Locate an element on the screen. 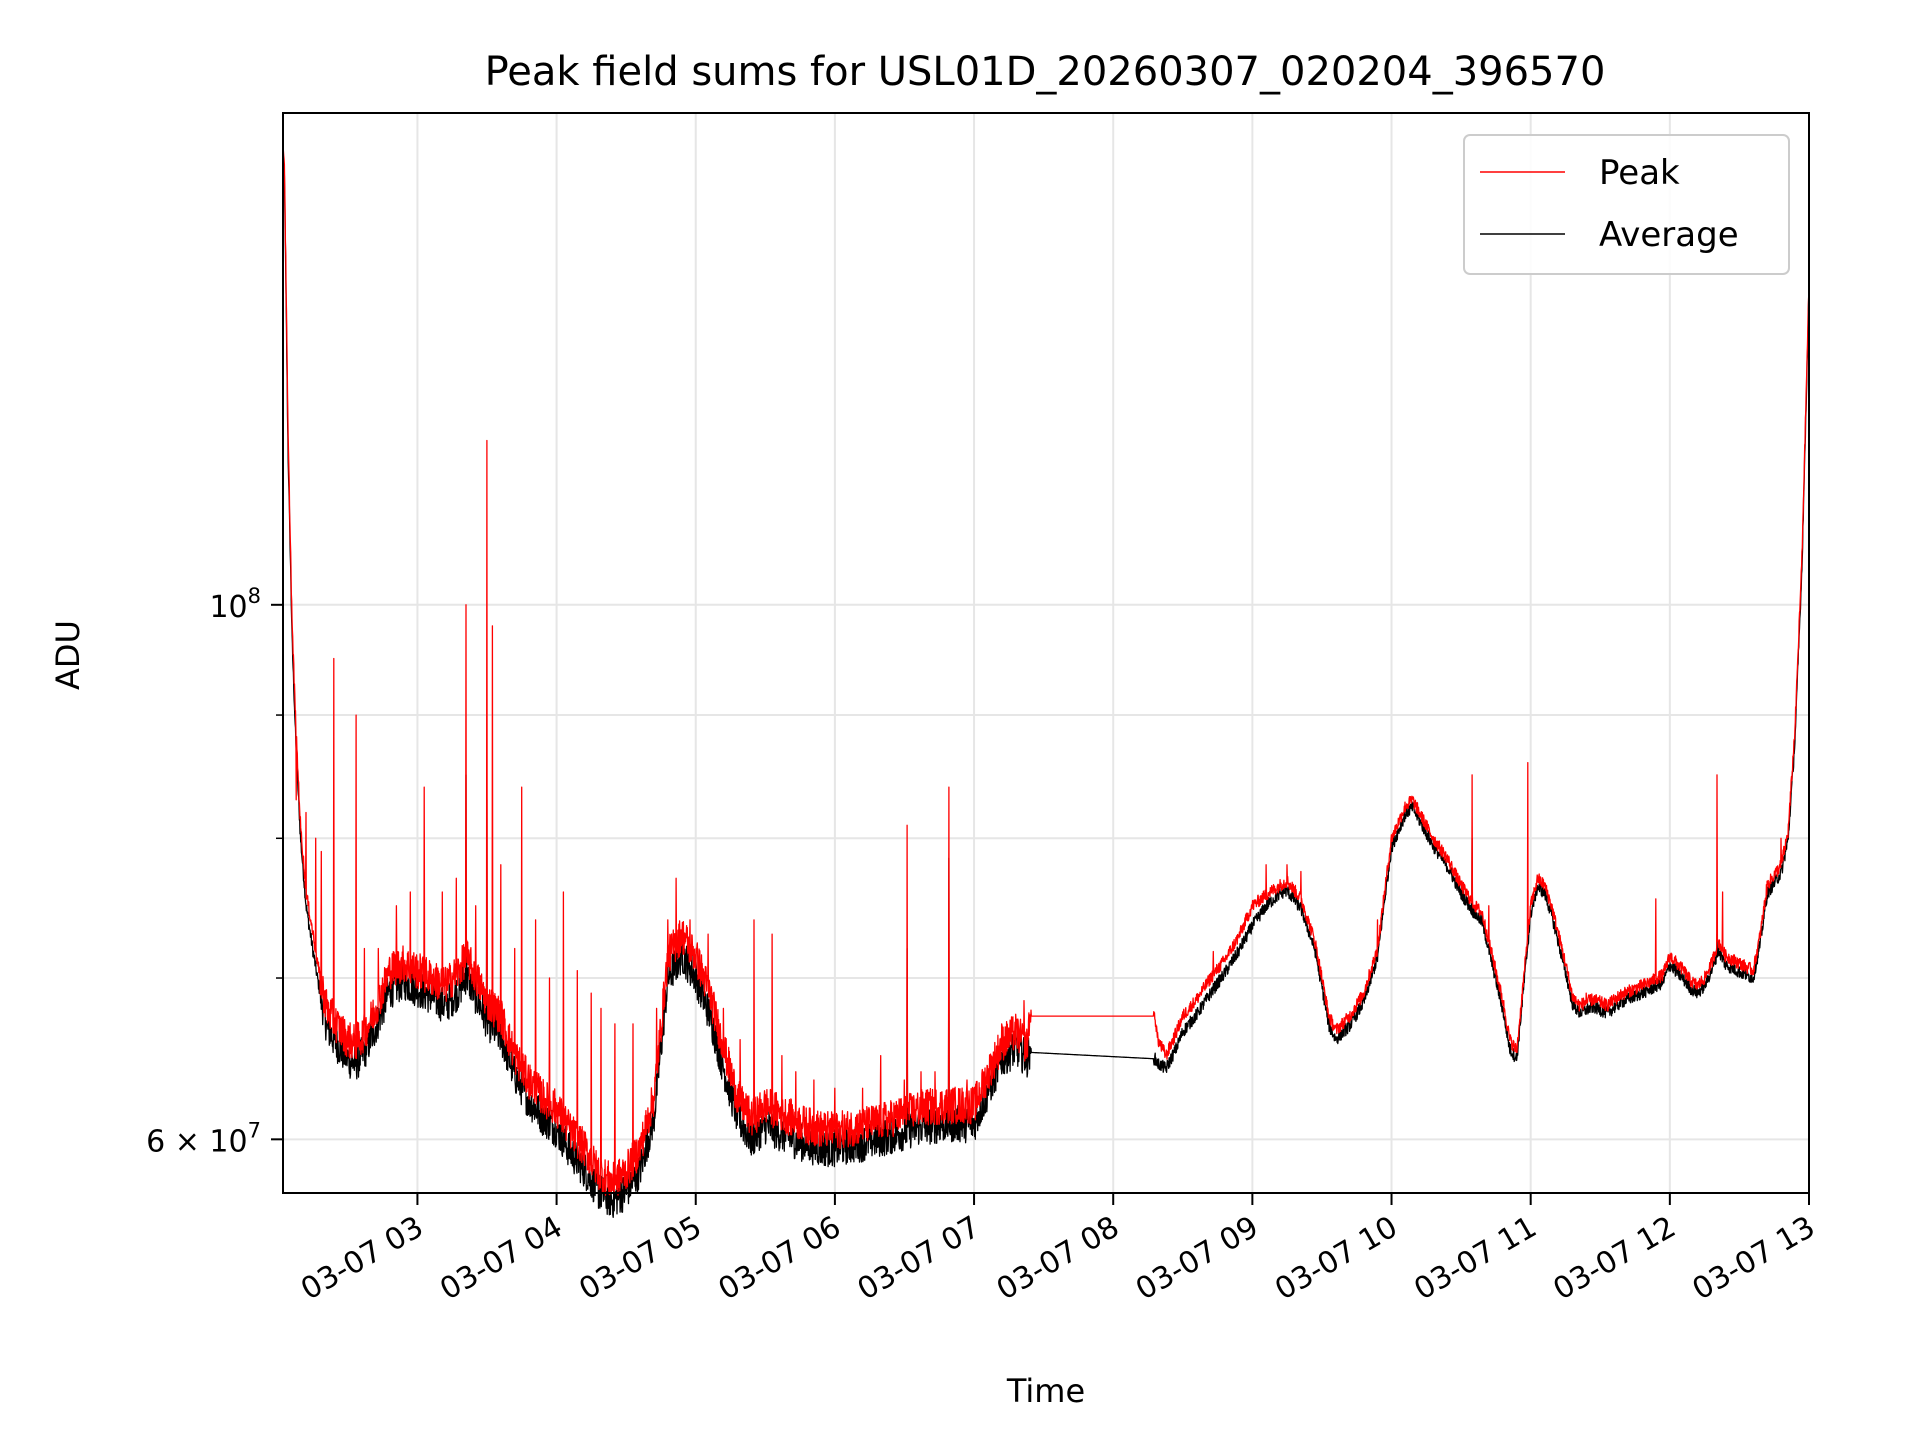  y-axis-label: ADU is located at coordinates (68, 655).